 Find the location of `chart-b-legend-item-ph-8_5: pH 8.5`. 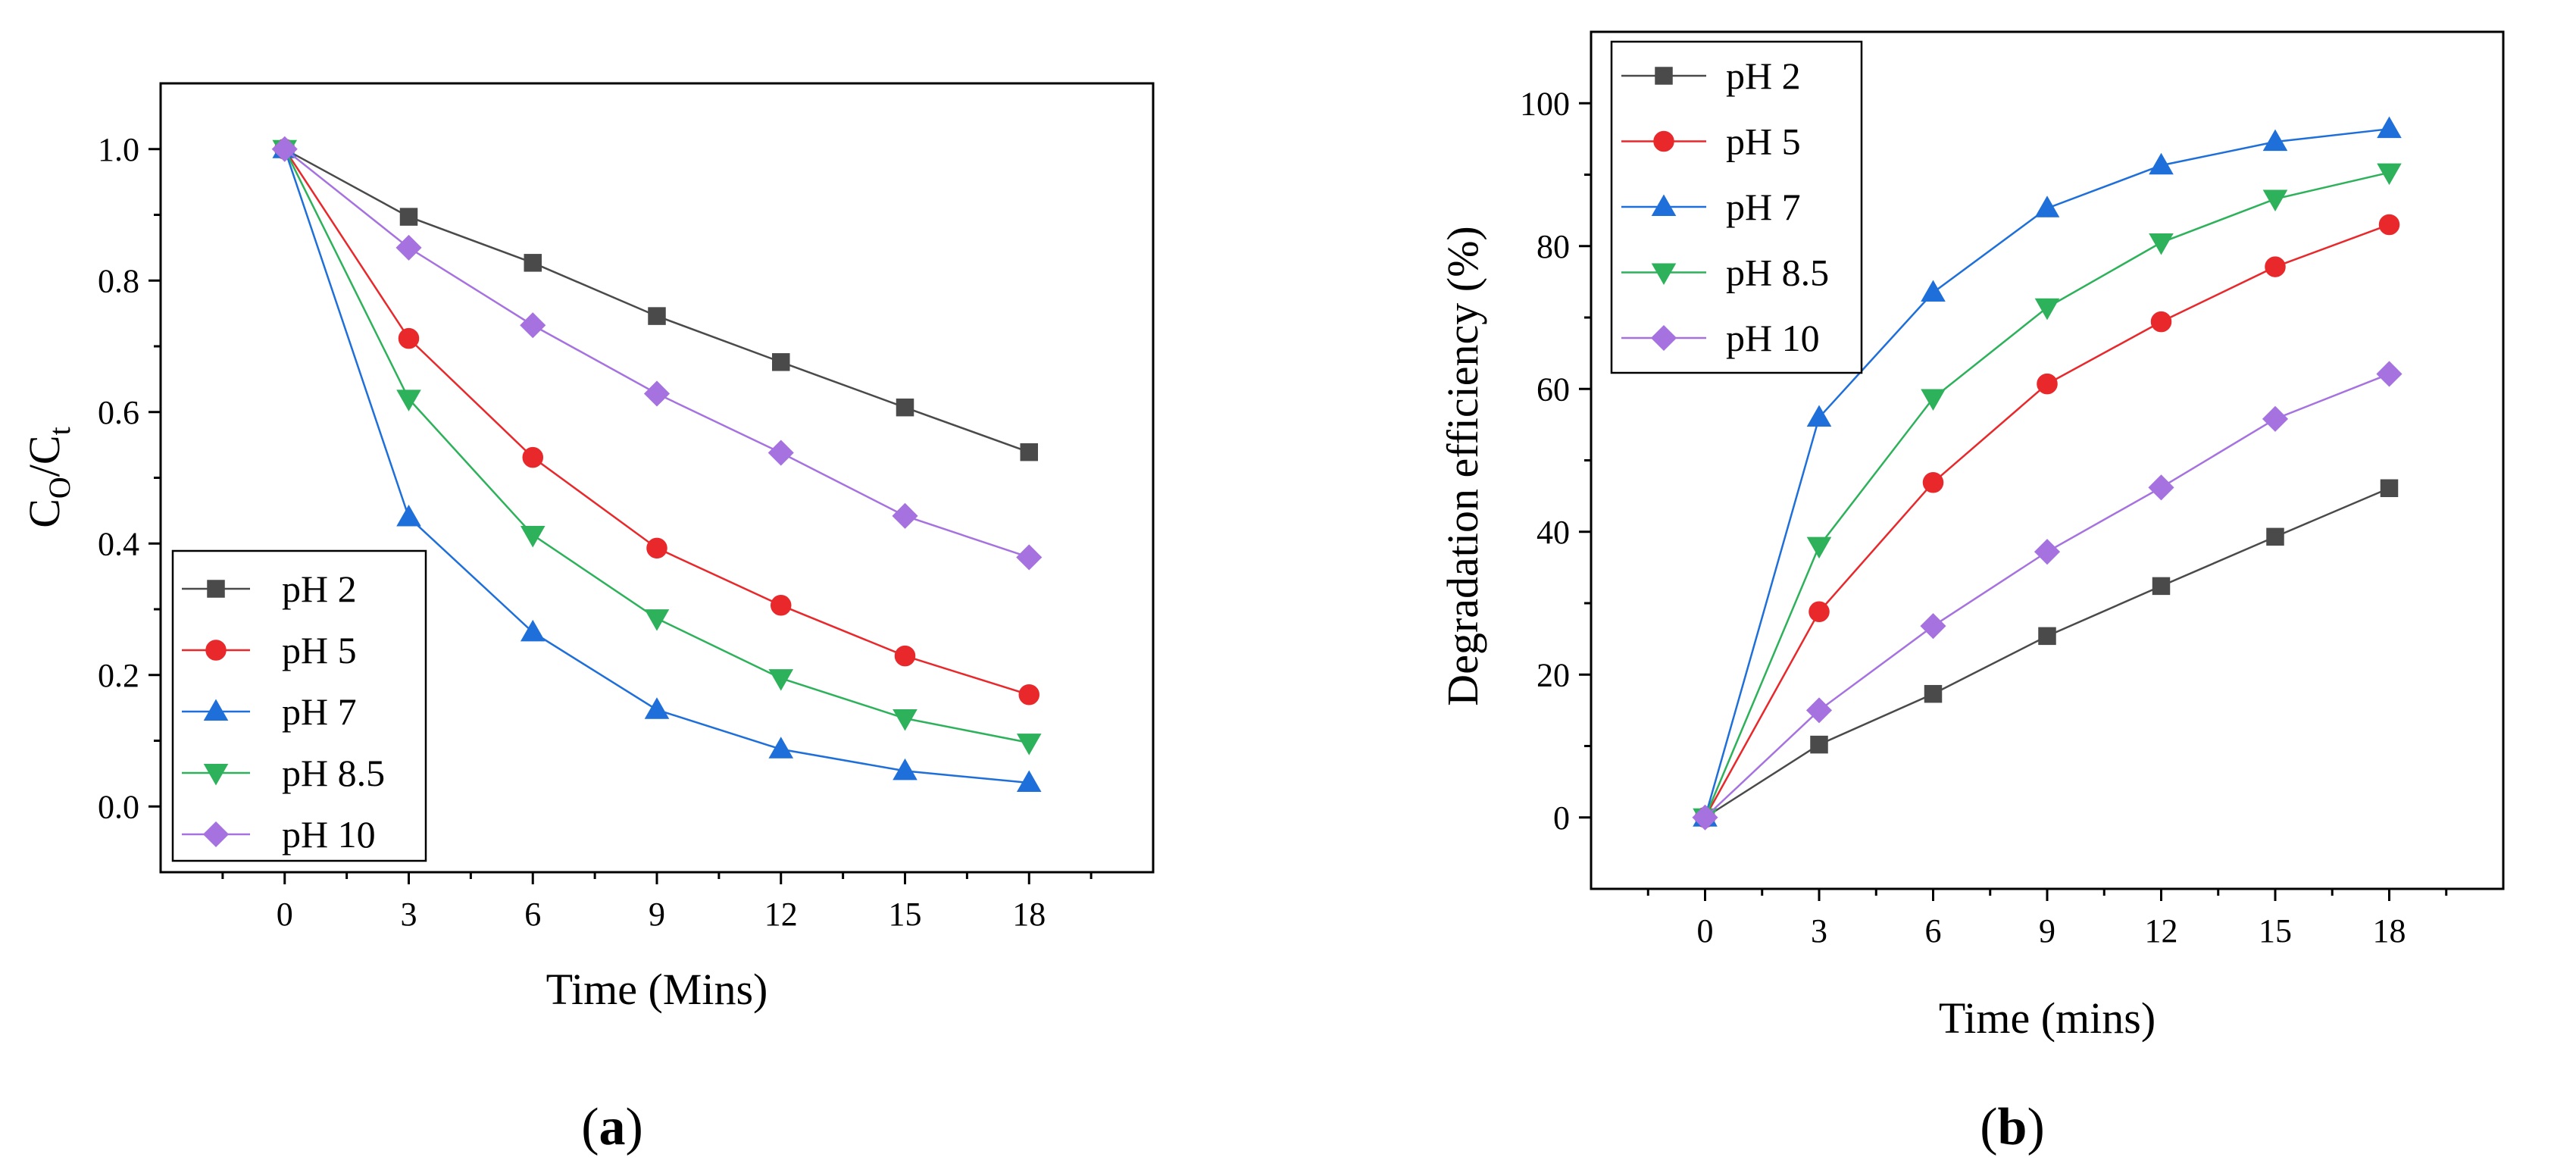

chart-b-legend-item-ph-8_5: pH 8.5 is located at coordinates (1725, 273).